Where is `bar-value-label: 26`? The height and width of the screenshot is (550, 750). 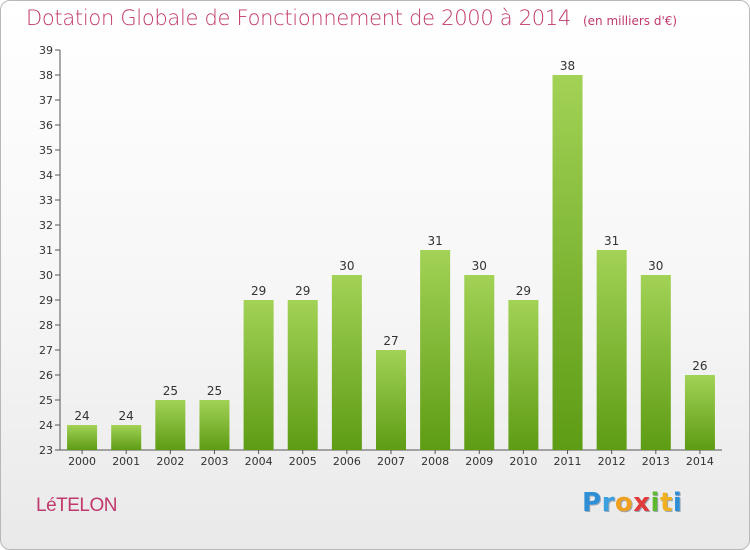
bar-value-label: 26 is located at coordinates (699, 366).